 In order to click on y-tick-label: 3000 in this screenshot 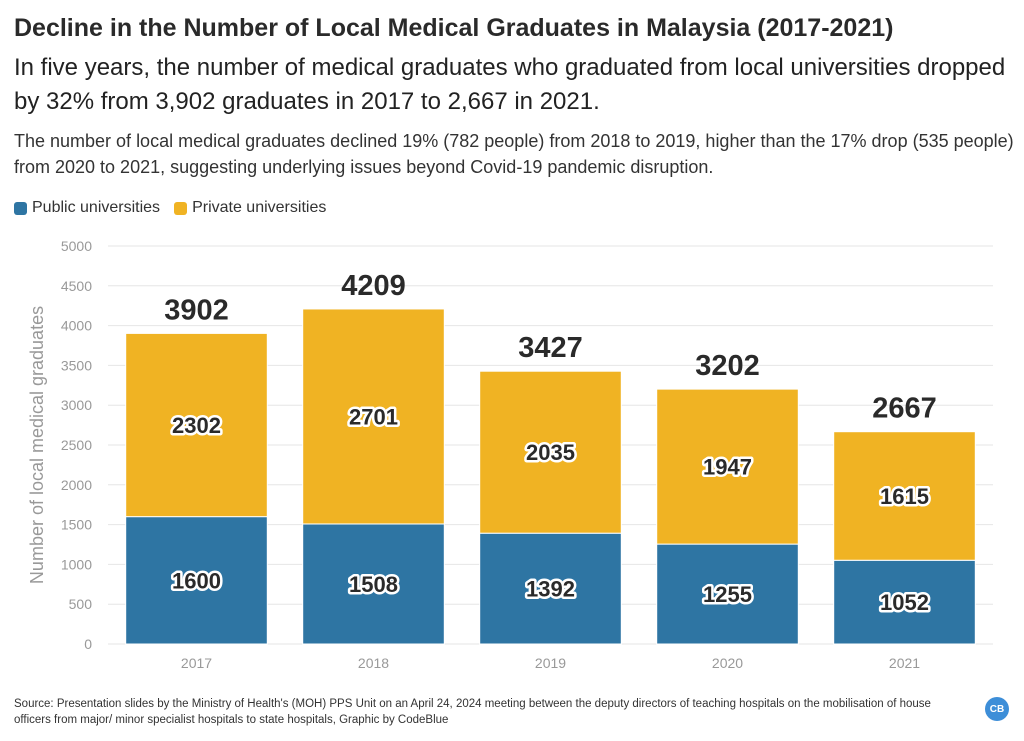, I will do `click(76, 405)`.